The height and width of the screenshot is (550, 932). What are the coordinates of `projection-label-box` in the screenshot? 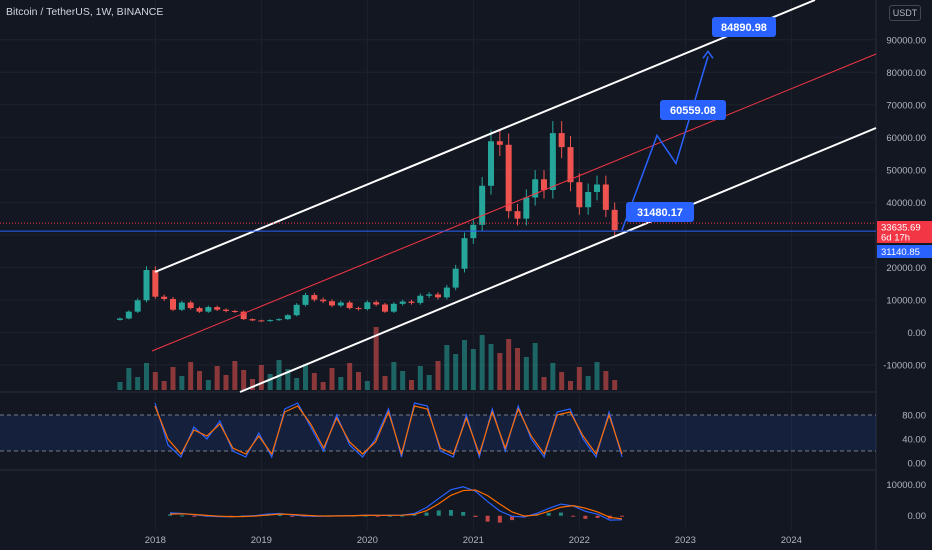 It's located at (660, 212).